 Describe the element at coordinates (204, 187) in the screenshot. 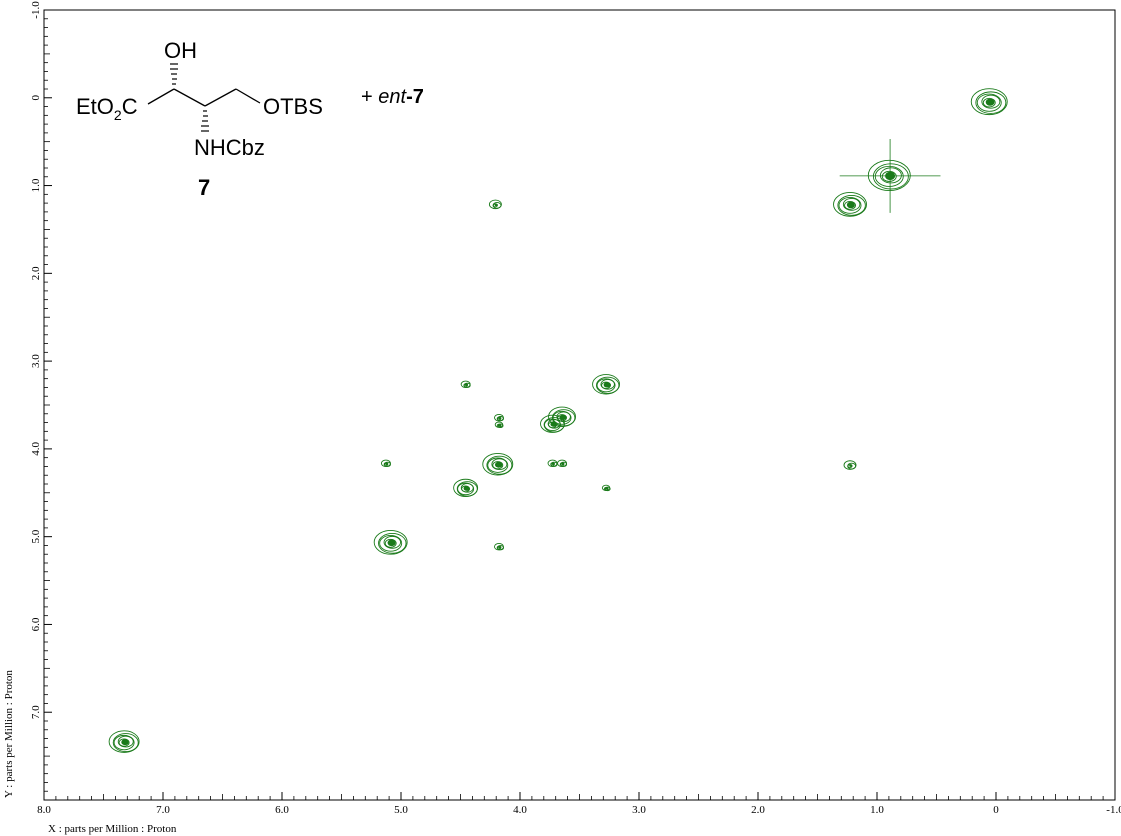

I see `compound-number: 7` at that location.